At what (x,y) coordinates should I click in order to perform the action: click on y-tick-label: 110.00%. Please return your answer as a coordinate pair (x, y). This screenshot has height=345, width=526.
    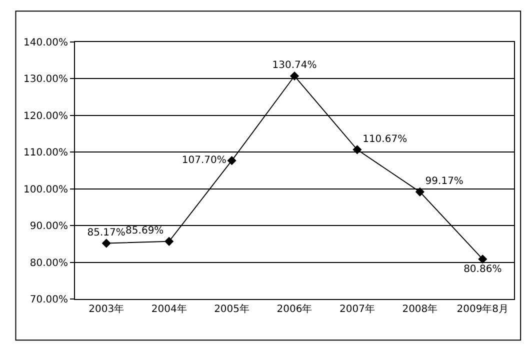
    Looking at the image, I should click on (46, 153).